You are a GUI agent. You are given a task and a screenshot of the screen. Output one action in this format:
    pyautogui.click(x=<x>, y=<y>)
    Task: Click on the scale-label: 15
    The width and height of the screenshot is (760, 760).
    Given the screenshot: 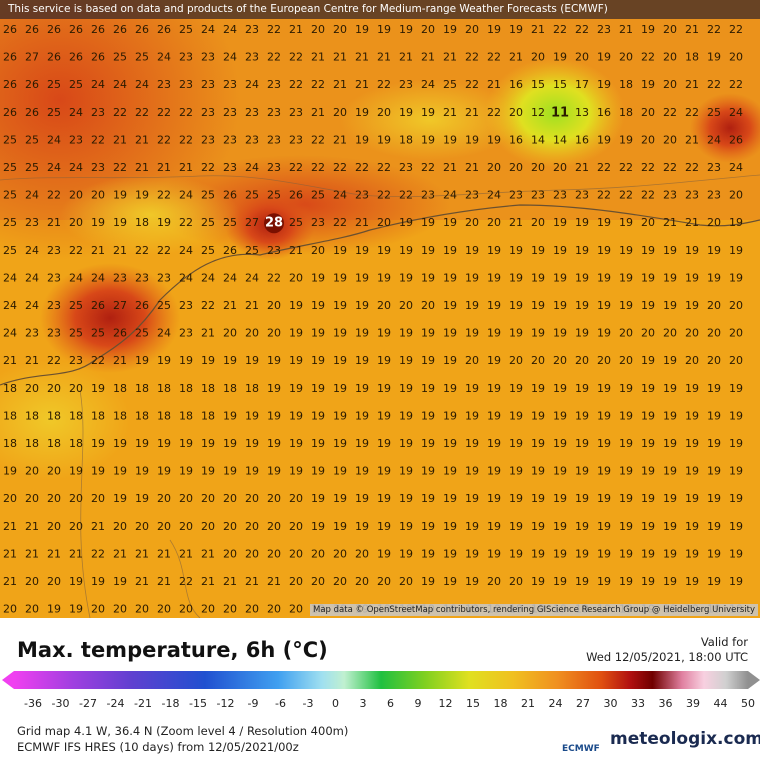 What is the action you would take?
    pyautogui.click(x=473, y=703)
    